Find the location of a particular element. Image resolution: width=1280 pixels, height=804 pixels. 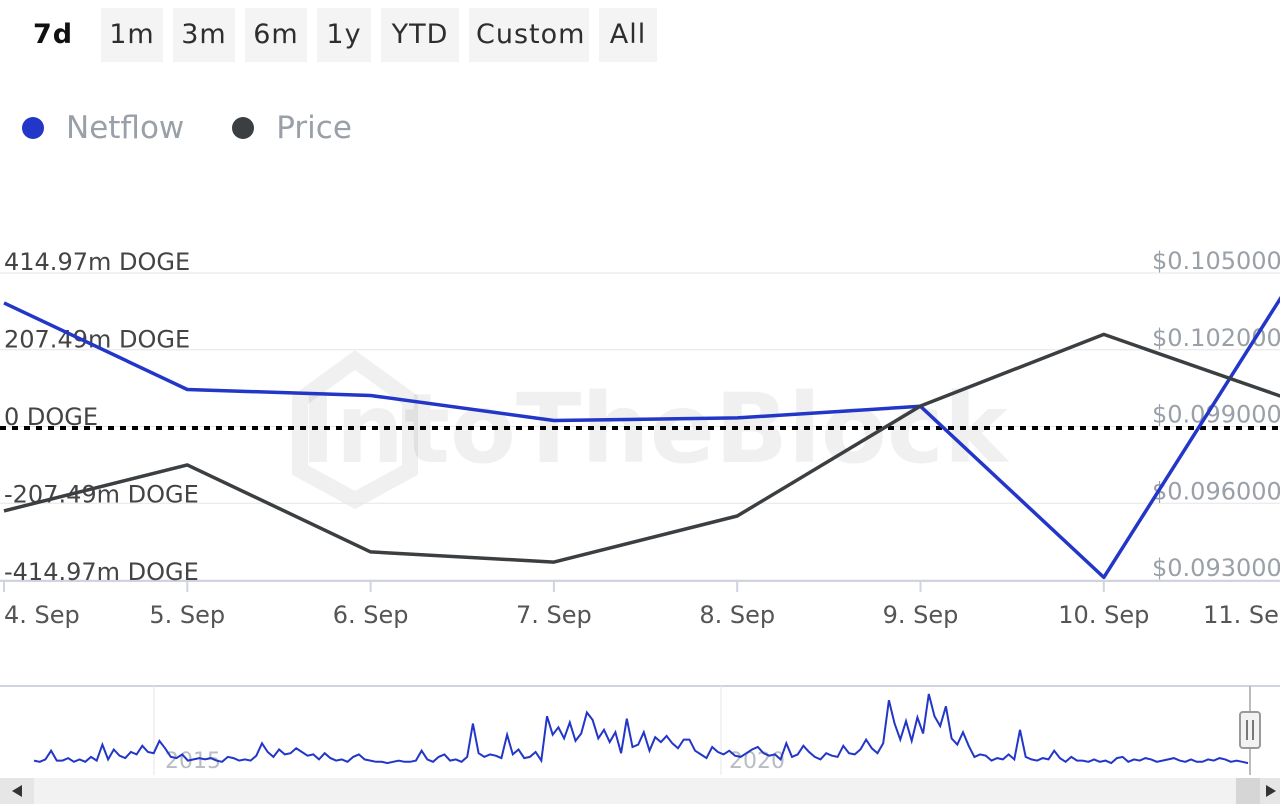

left-axis-tick-label: 207.49m DOGE is located at coordinates (97, 339).